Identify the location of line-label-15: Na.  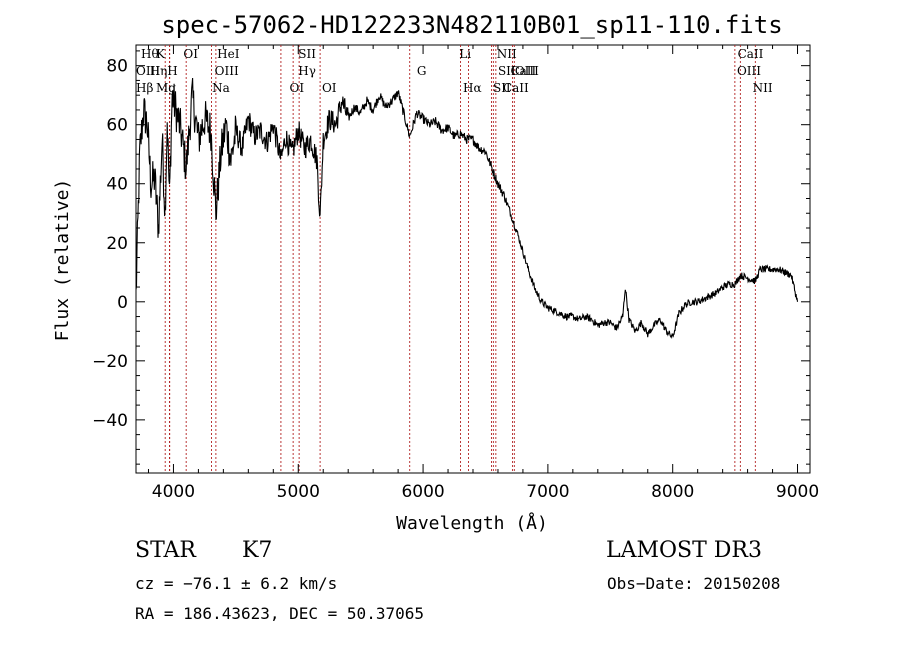
(221, 88).